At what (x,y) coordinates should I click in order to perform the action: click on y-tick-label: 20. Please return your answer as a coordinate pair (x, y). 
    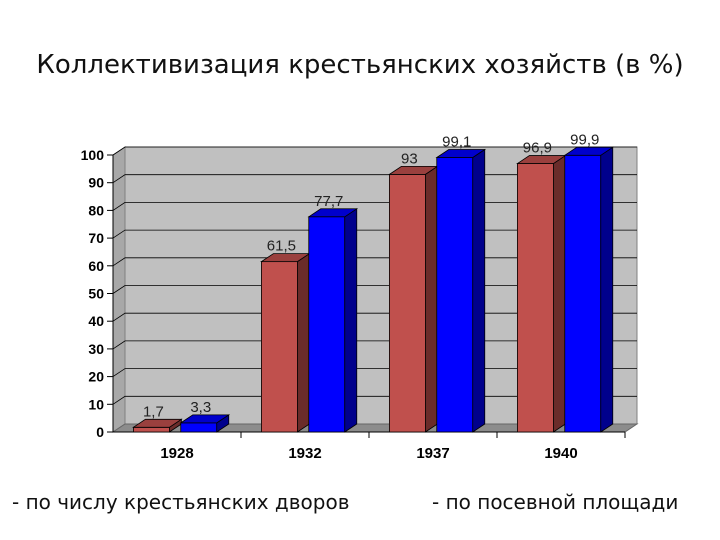
    Looking at the image, I should click on (96, 377).